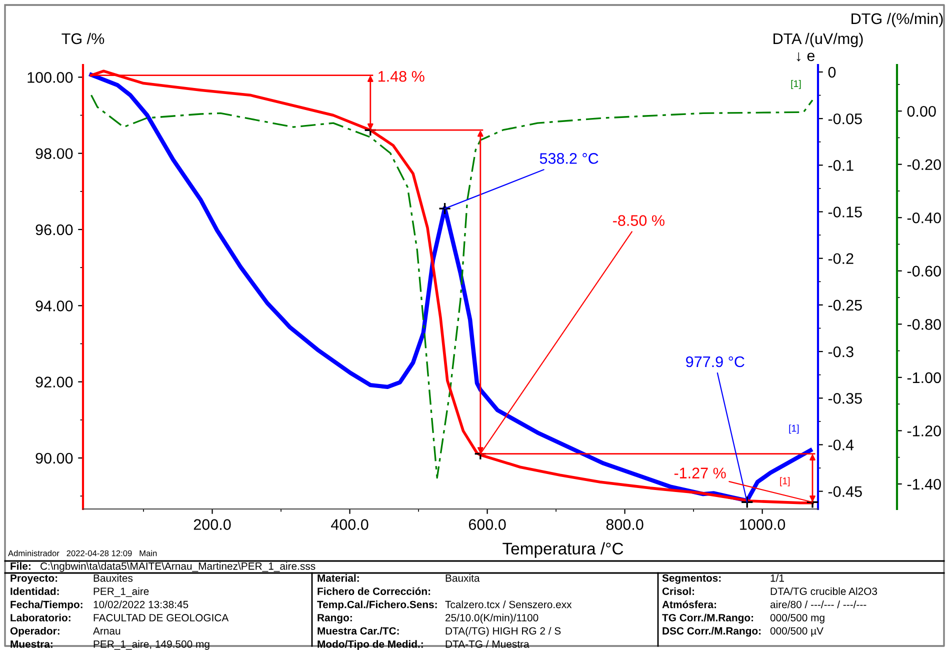 The height and width of the screenshot is (650, 949). I want to click on text: Fichero de Corrección:, so click(374, 591).